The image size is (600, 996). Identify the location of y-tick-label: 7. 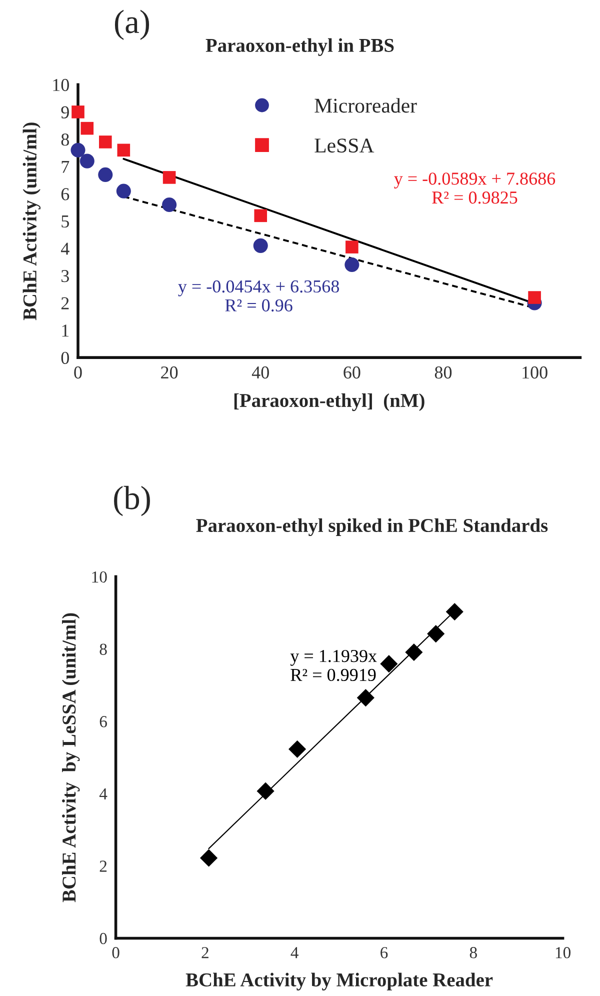
(66, 166).